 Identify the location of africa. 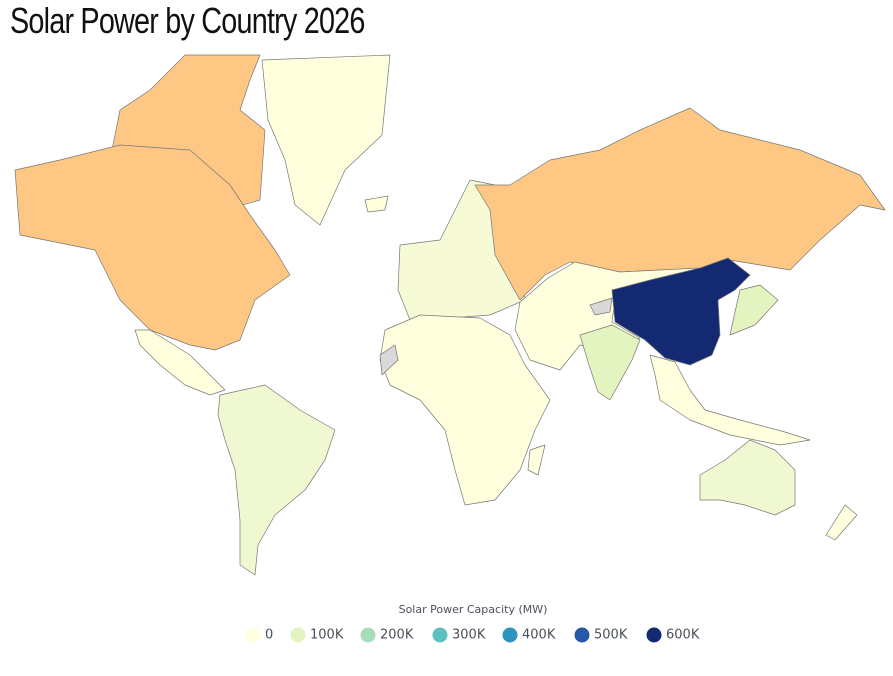
(465, 410).